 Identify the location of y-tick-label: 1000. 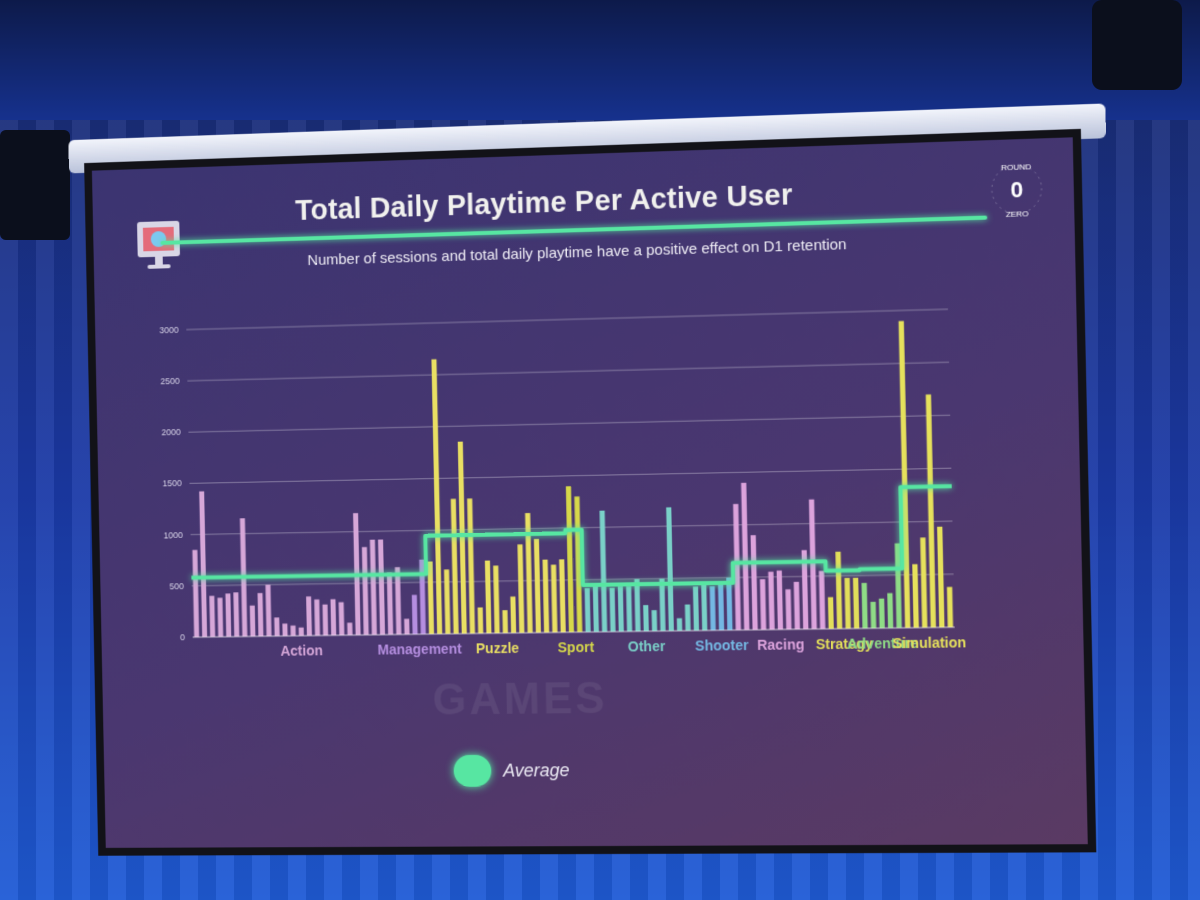
(172, 535).